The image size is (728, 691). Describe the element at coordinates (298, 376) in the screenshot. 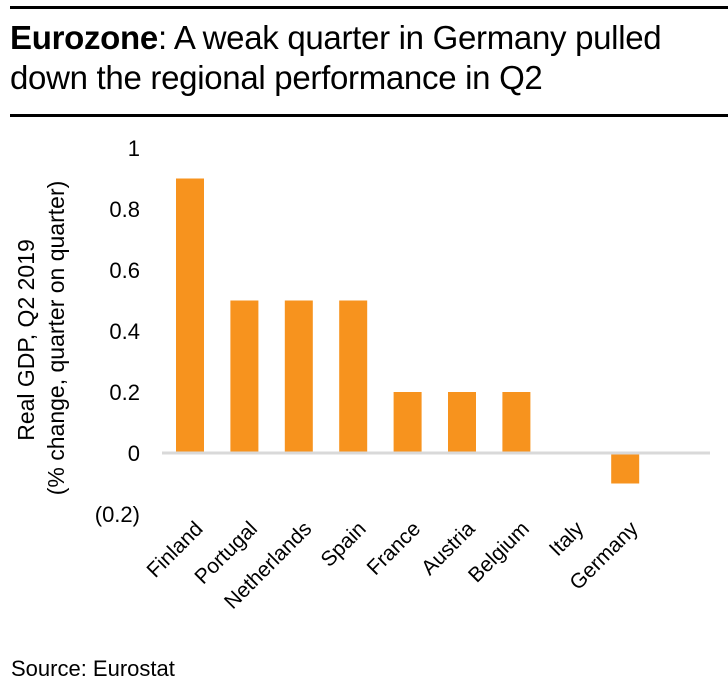

I see `bar-netherlands` at that location.